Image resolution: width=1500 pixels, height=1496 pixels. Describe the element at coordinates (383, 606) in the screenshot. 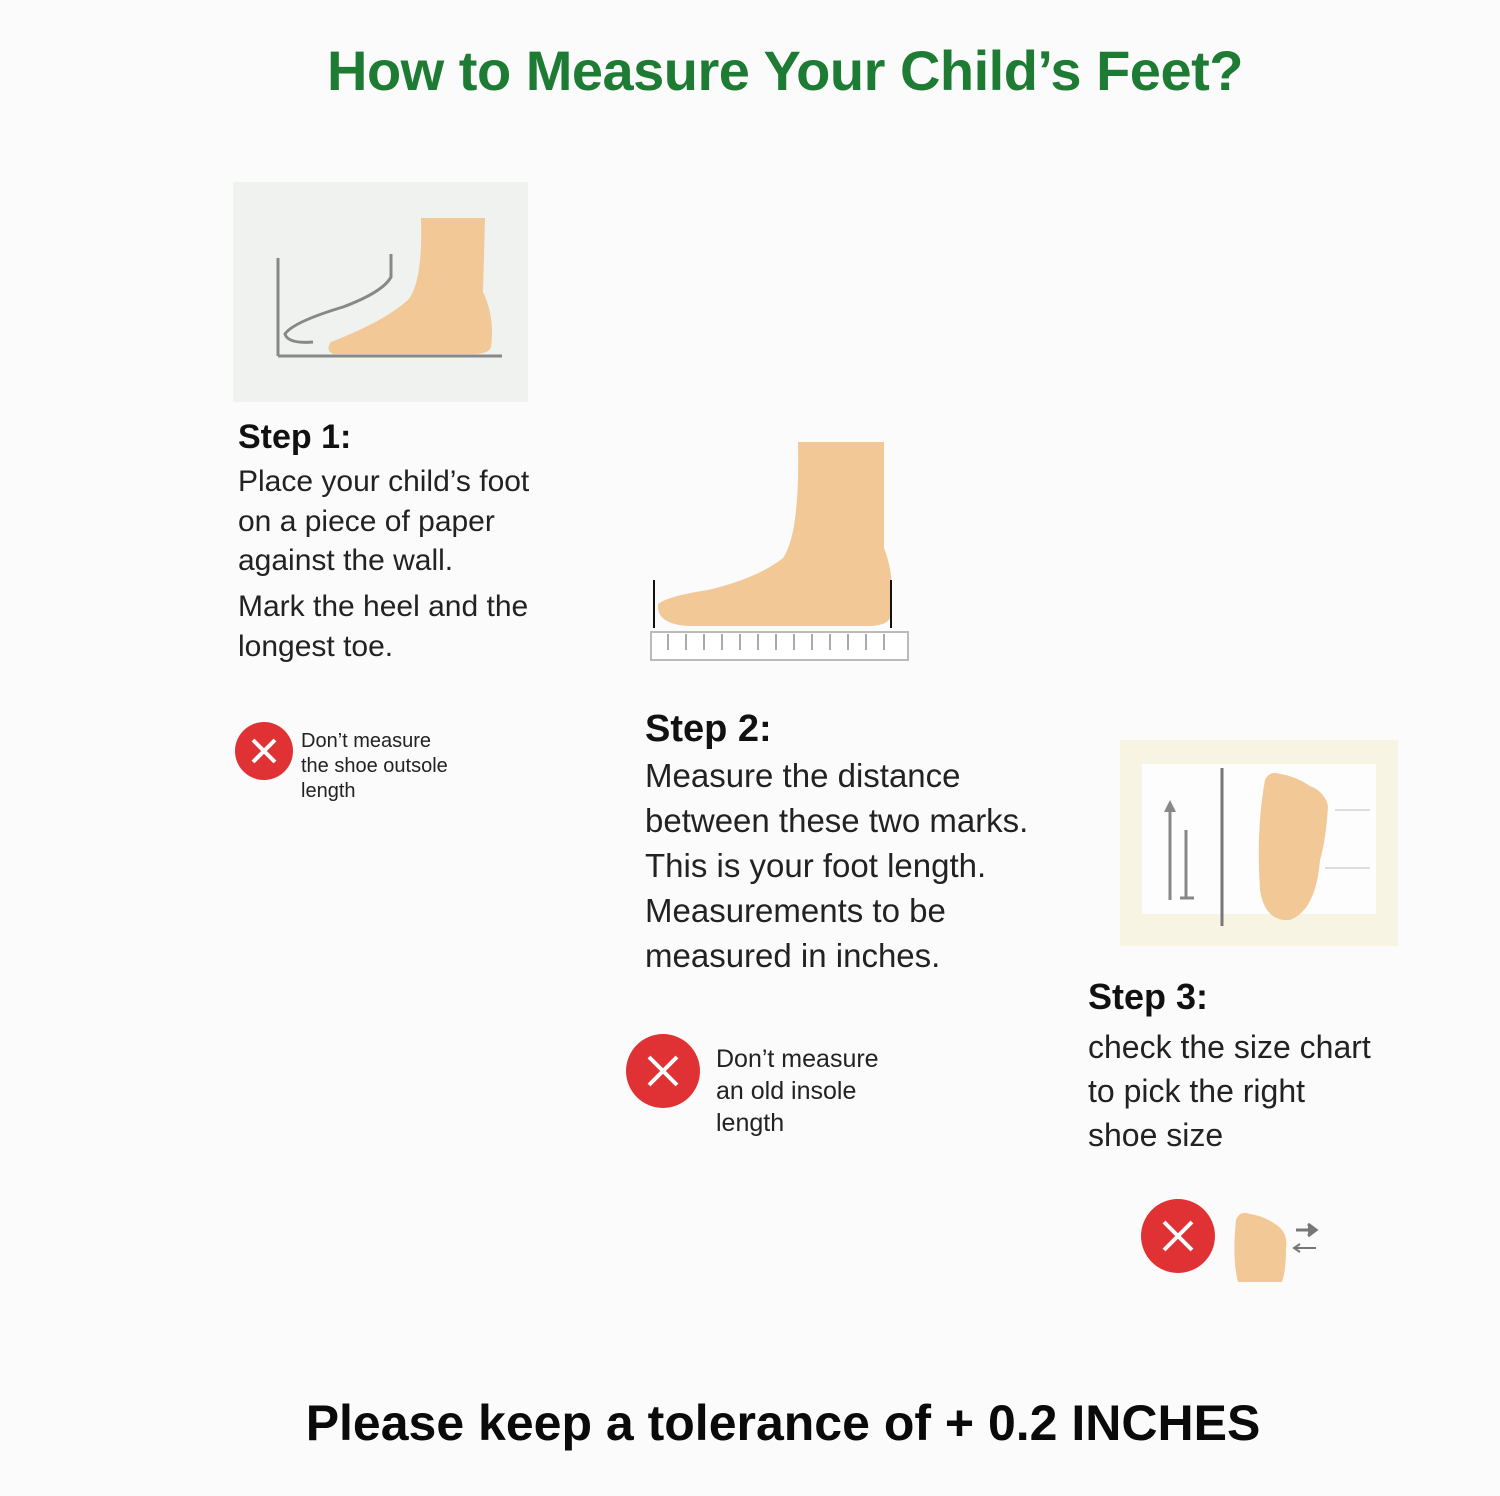

I see `step1-line: Mark the heel and the` at that location.